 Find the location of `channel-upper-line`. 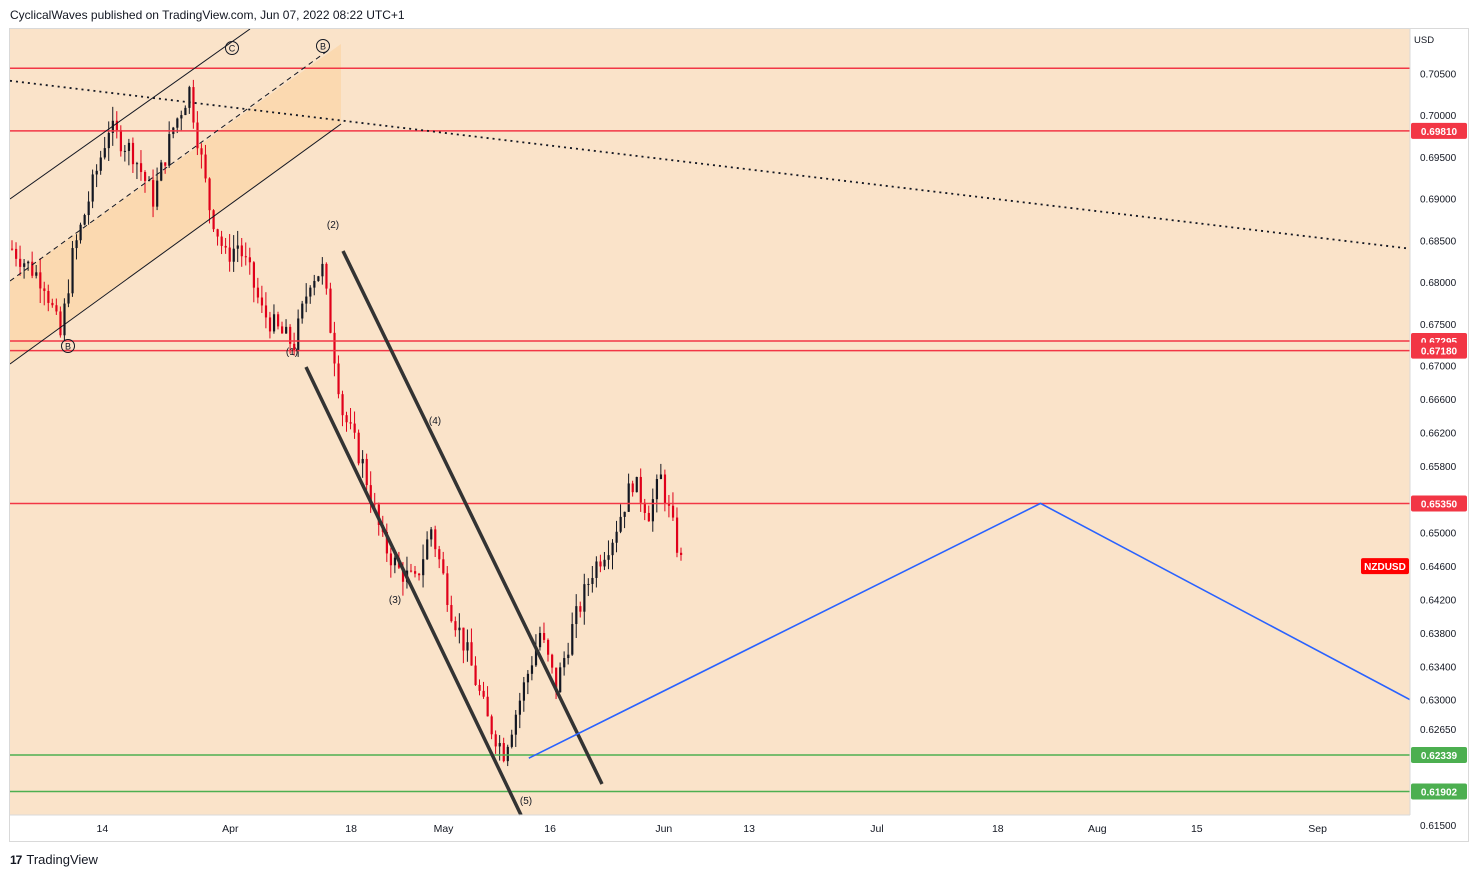

channel-upper-line is located at coordinates (130, 114).